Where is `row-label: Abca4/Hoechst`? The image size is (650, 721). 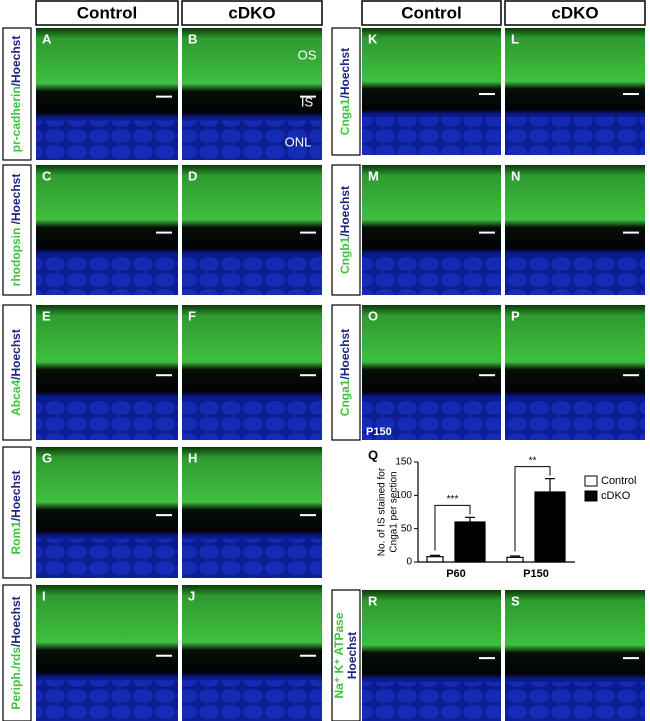 row-label: Abca4/Hoechst is located at coordinates (16, 372).